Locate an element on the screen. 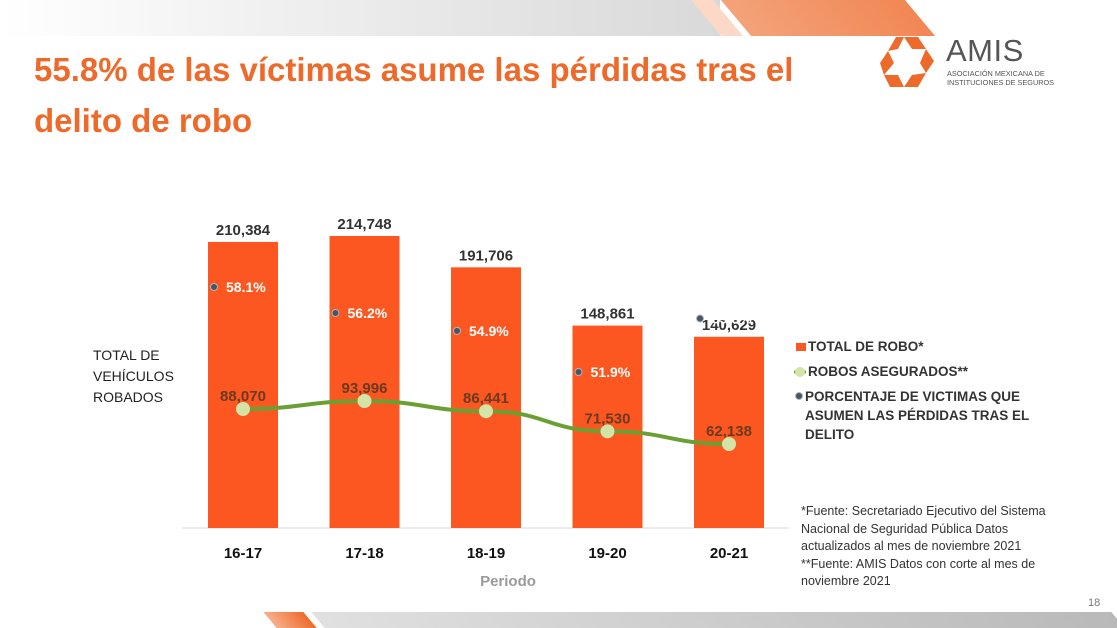 The height and width of the screenshot is (628, 1117). x-tick-label: 16-17 is located at coordinates (243, 553).